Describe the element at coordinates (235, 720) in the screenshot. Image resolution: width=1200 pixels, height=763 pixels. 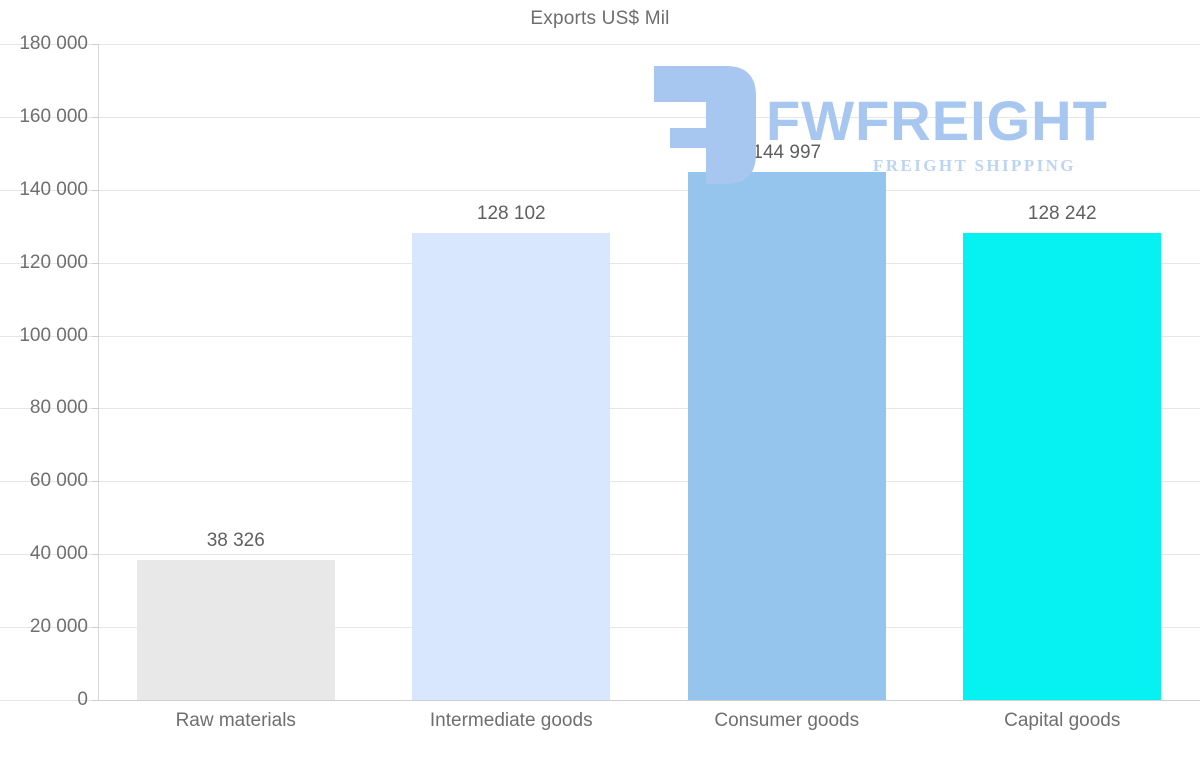
I see `x-axis-tick-label: Raw materials` at that location.